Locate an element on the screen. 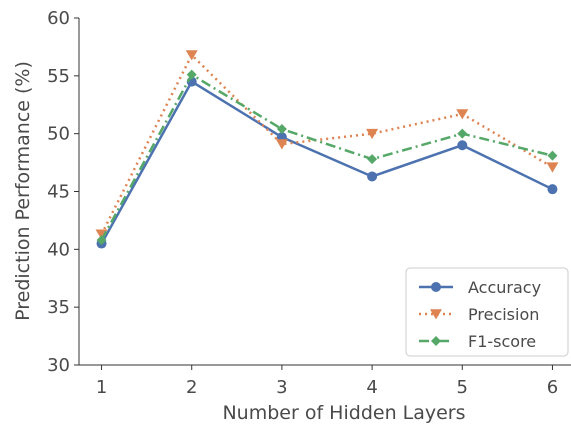 The image size is (571, 429). x-tick-label: 2 is located at coordinates (191, 387).